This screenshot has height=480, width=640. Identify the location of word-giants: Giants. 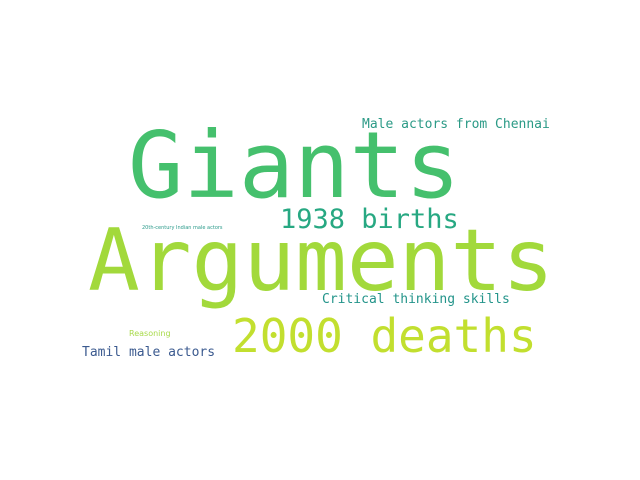
(294, 165).